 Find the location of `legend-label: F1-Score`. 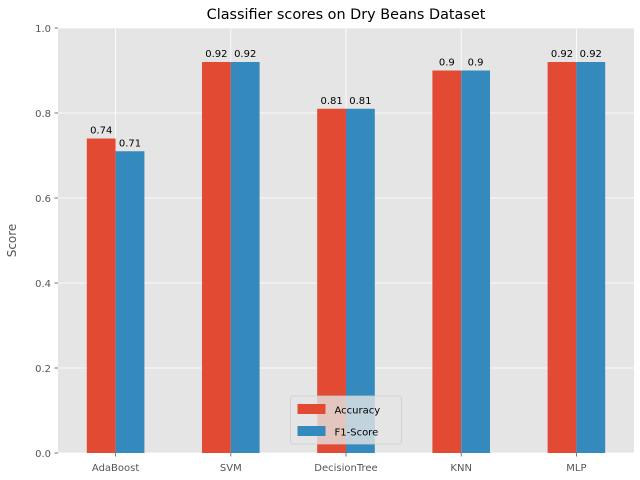

legend-label: F1-Score is located at coordinates (357, 433).